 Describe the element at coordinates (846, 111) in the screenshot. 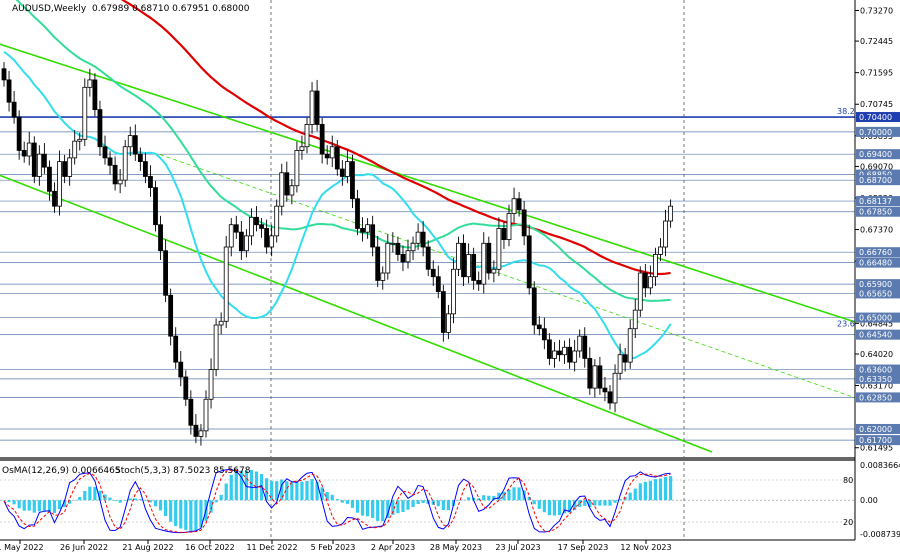

I see `fib-label: 38.2` at that location.